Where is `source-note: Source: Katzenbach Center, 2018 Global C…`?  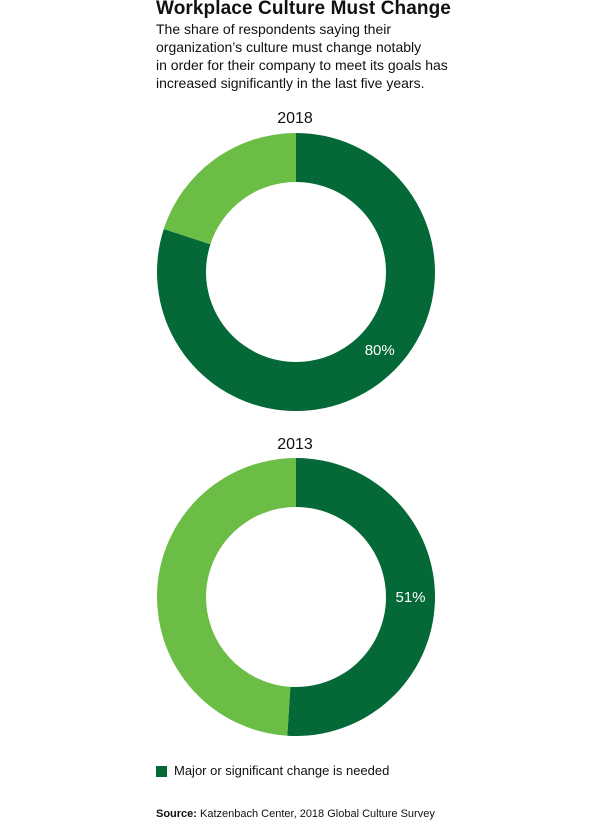
source-note: Source: Katzenbach Center, 2018 Global C… is located at coordinates (295, 814).